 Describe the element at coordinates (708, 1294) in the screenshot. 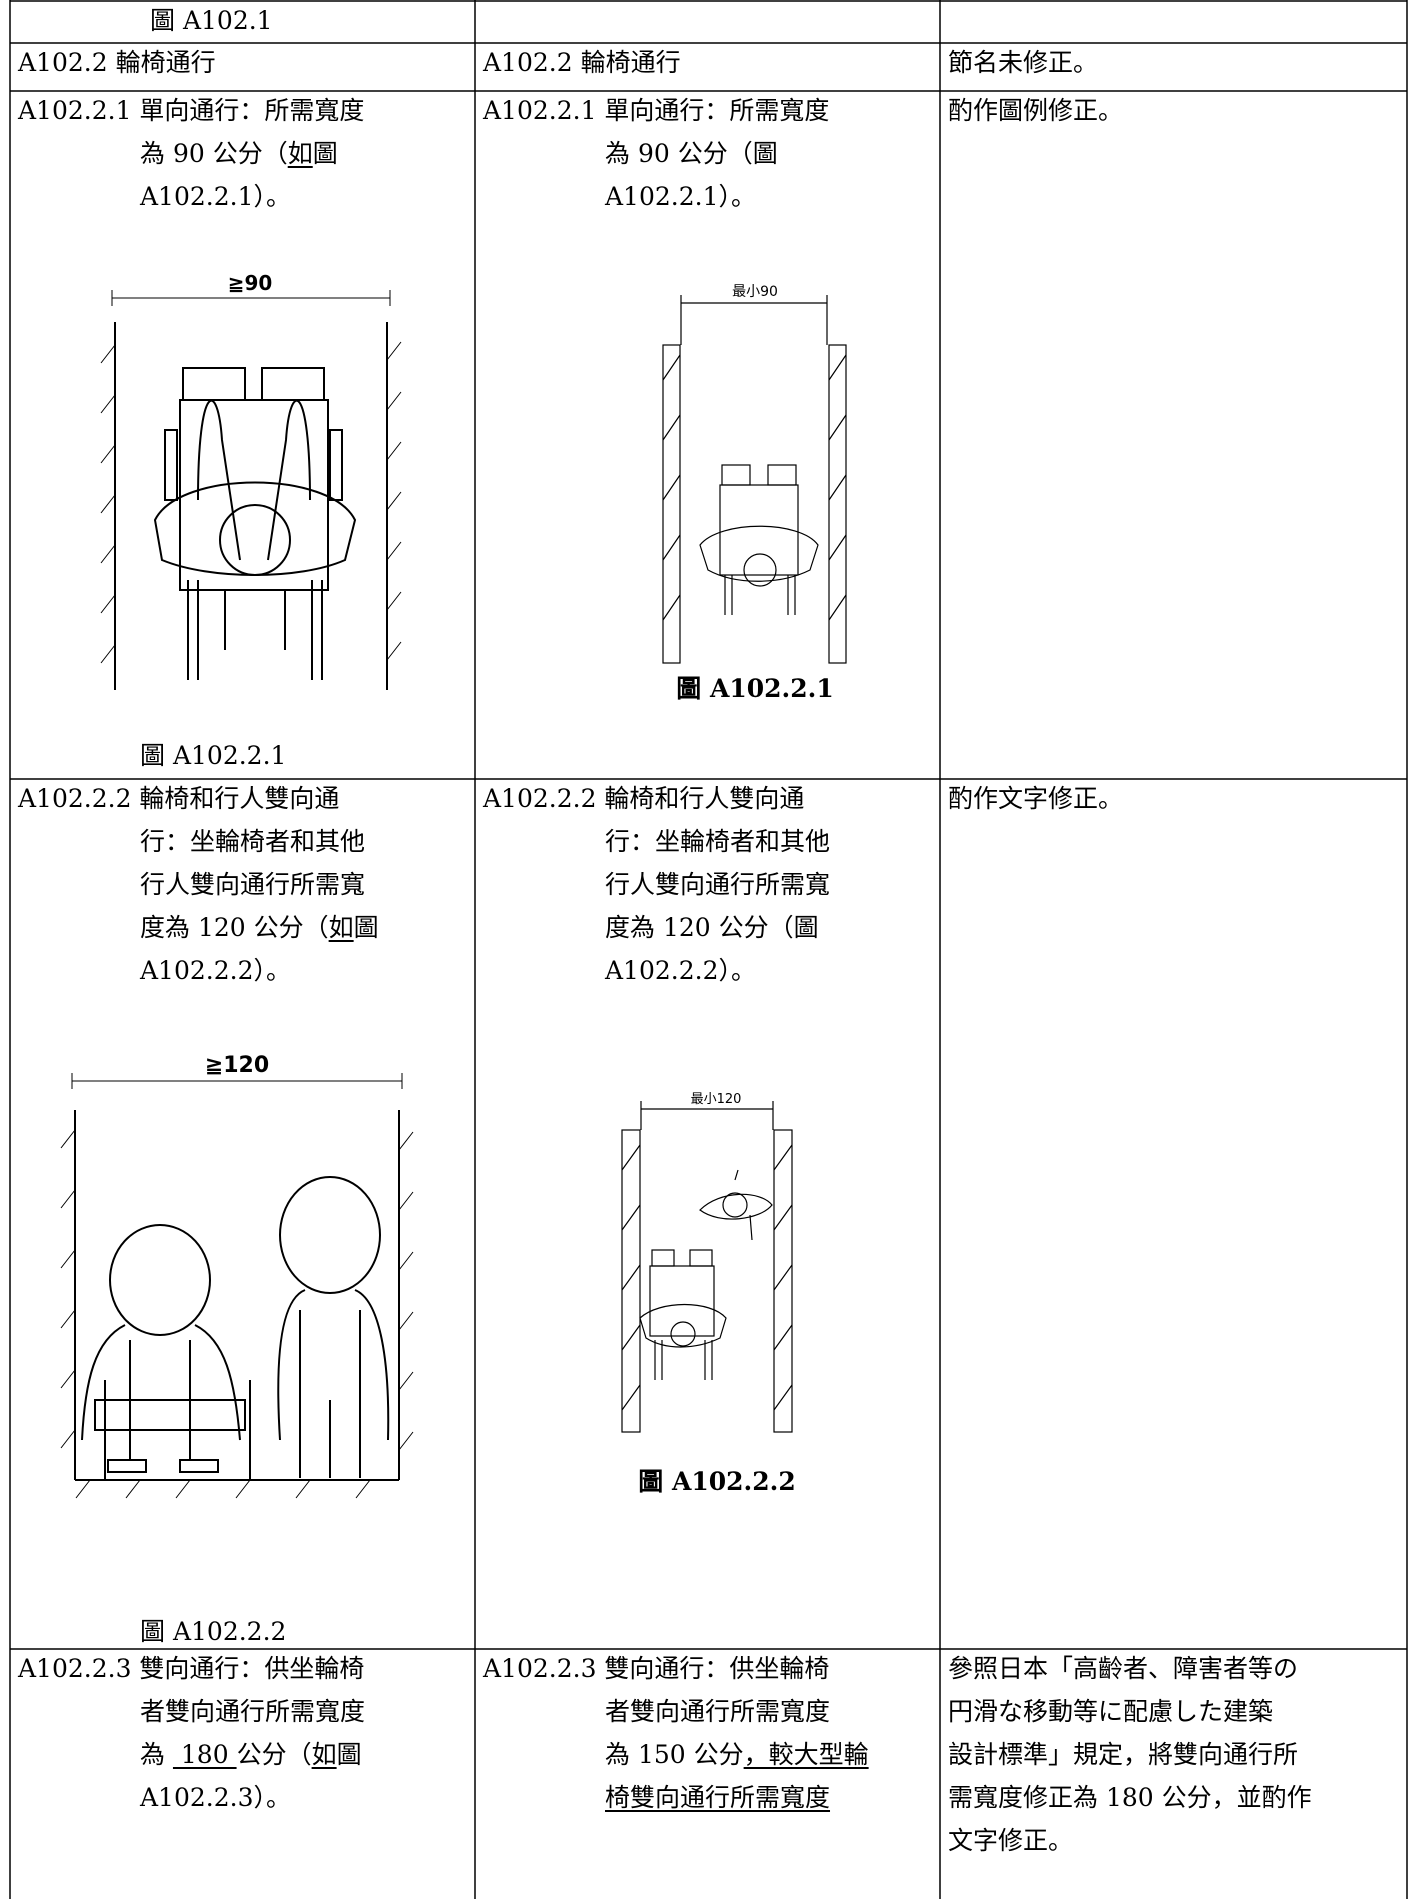

I see `figure-new-2: 最小120 圖 A102.2.2` at that location.